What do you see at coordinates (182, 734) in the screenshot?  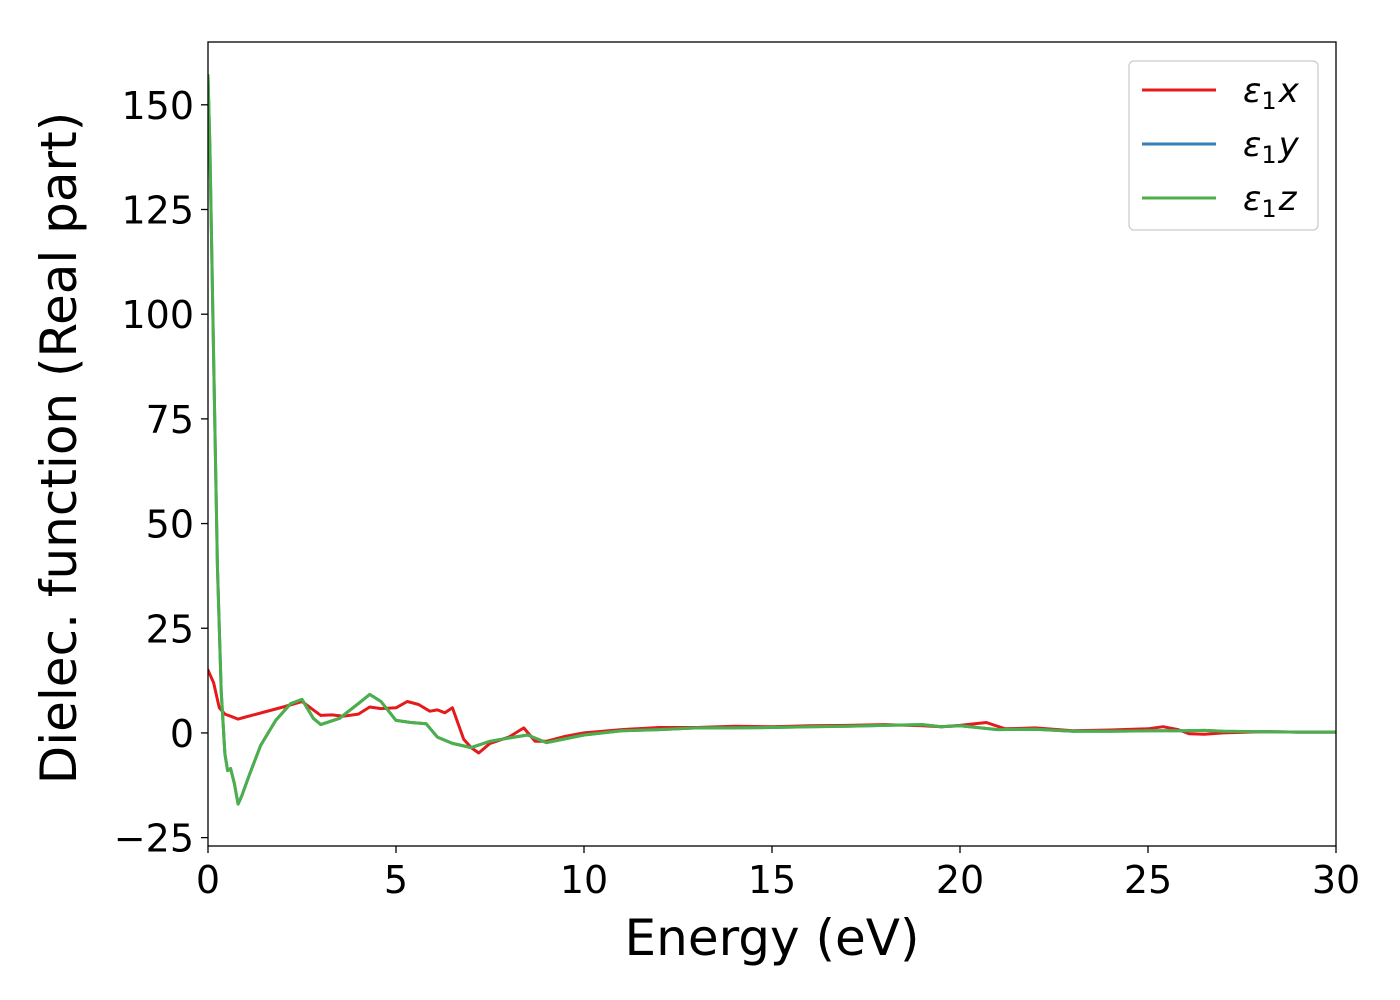 I see `y-tick-label: 0` at bounding box center [182, 734].